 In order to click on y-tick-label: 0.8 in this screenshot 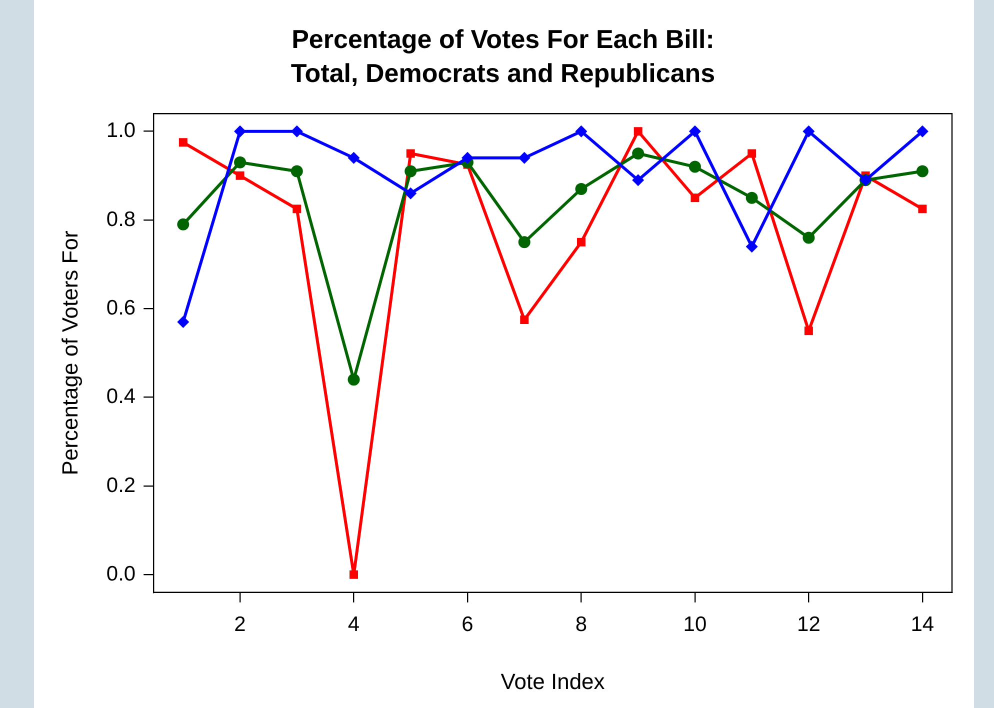, I will do `click(121, 219)`.